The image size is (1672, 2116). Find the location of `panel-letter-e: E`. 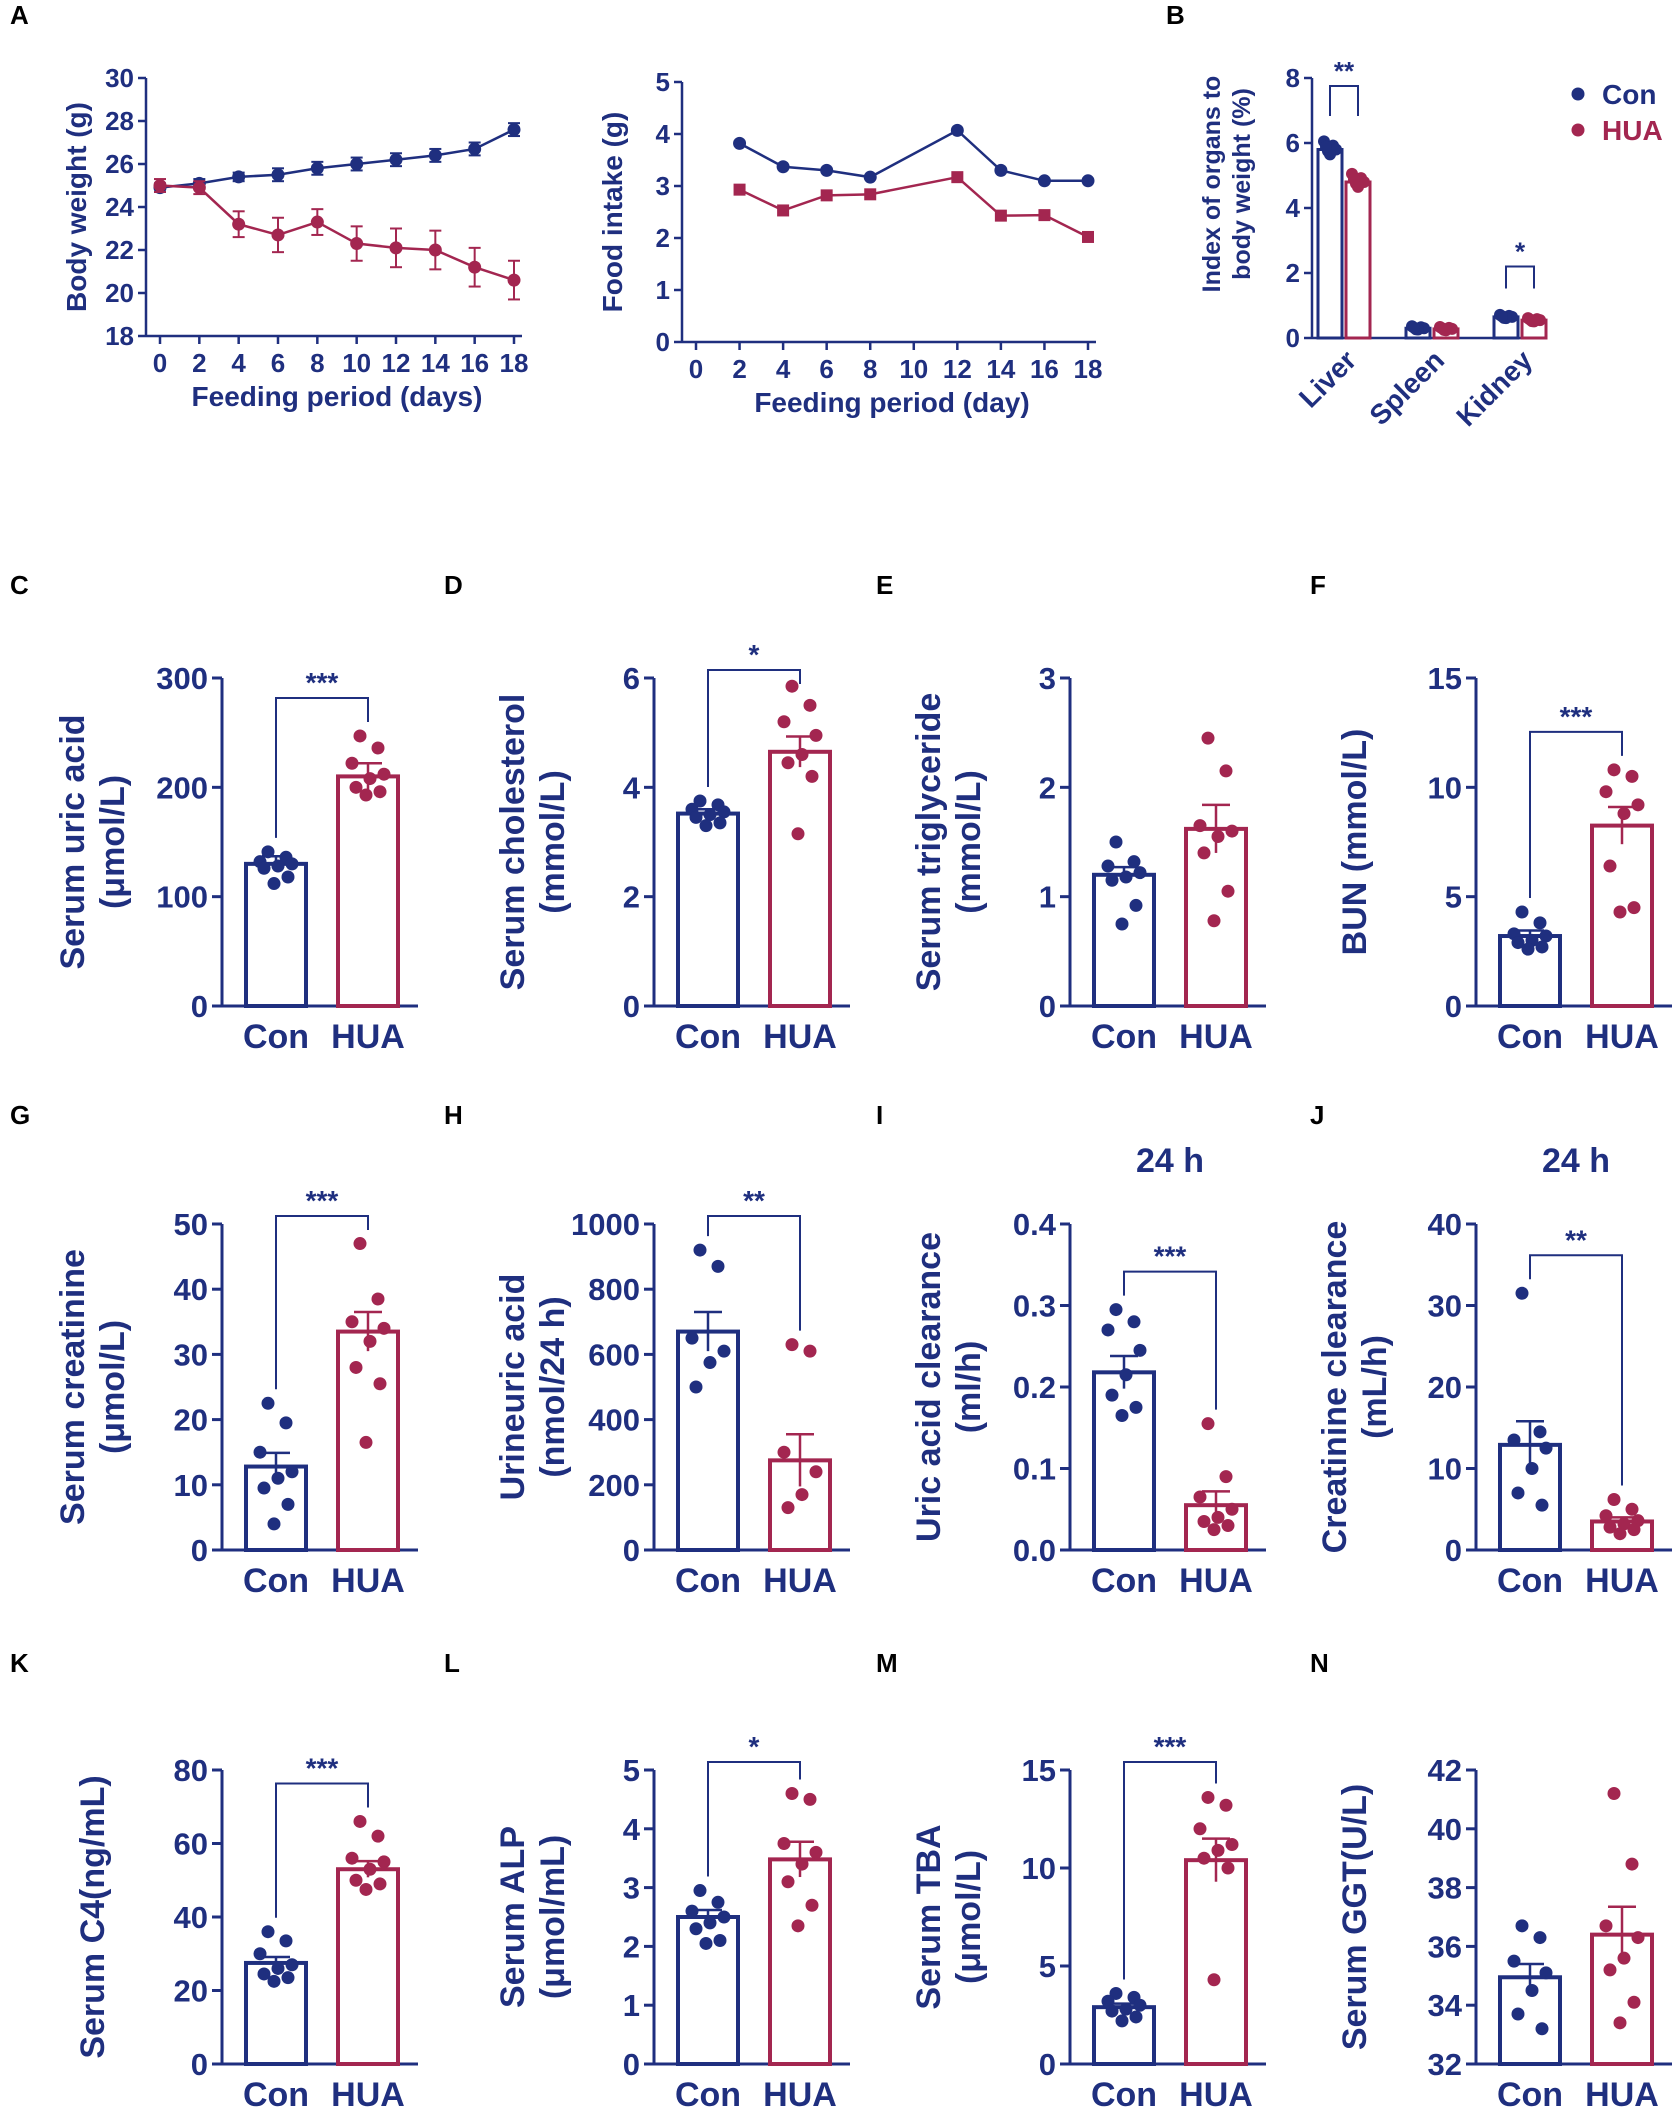

panel-letter-e: E is located at coordinates (884, 585).